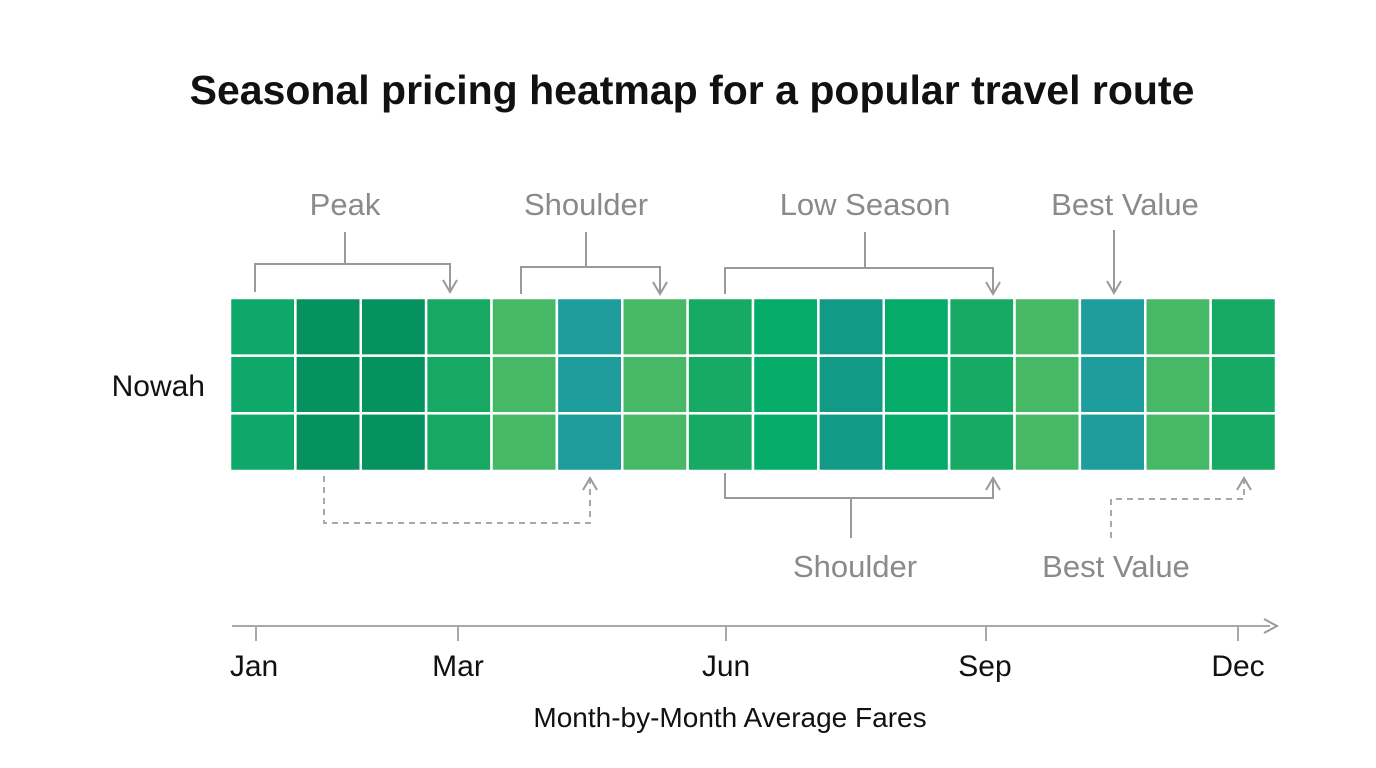 The image size is (1376, 768). I want to click on bracket-shoulder-top-arrow, so click(660, 288).